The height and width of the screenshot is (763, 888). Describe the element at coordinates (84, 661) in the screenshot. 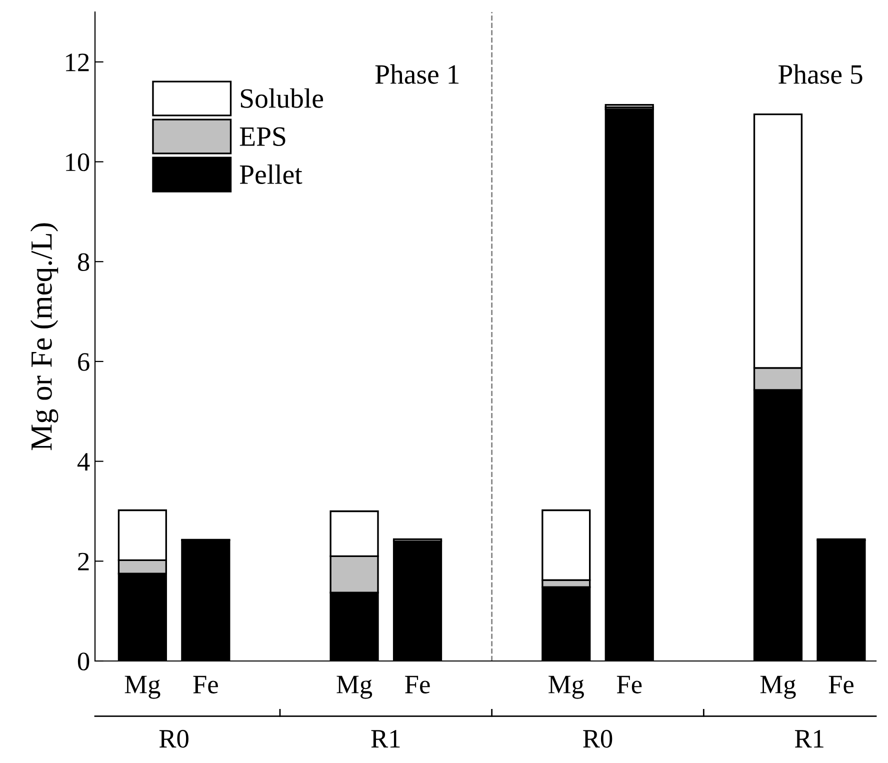

I see `y-tick-label: 0` at that location.